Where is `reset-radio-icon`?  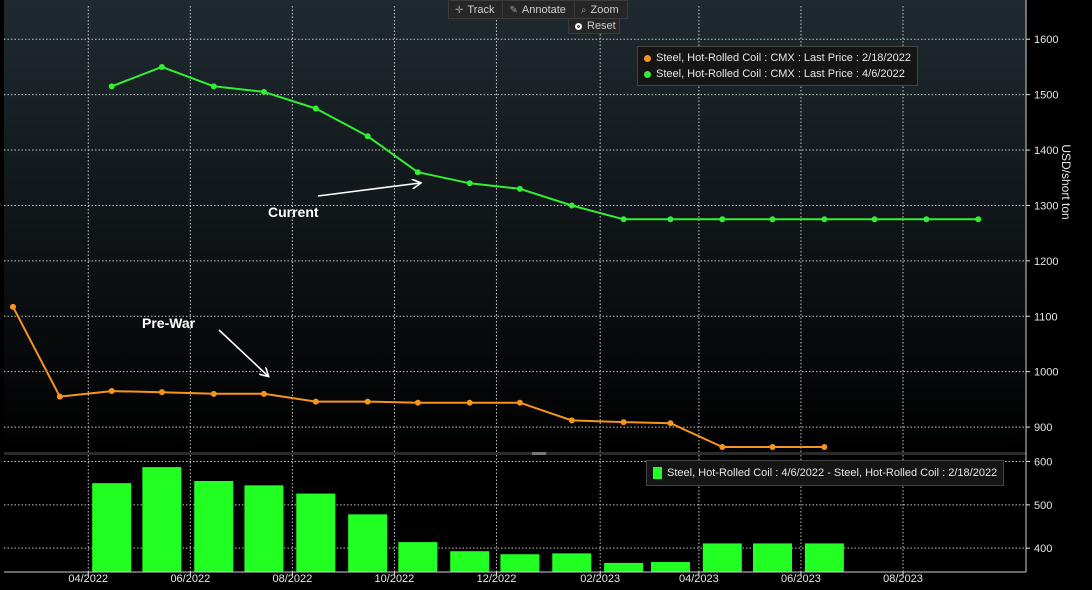 reset-radio-icon is located at coordinates (578, 26).